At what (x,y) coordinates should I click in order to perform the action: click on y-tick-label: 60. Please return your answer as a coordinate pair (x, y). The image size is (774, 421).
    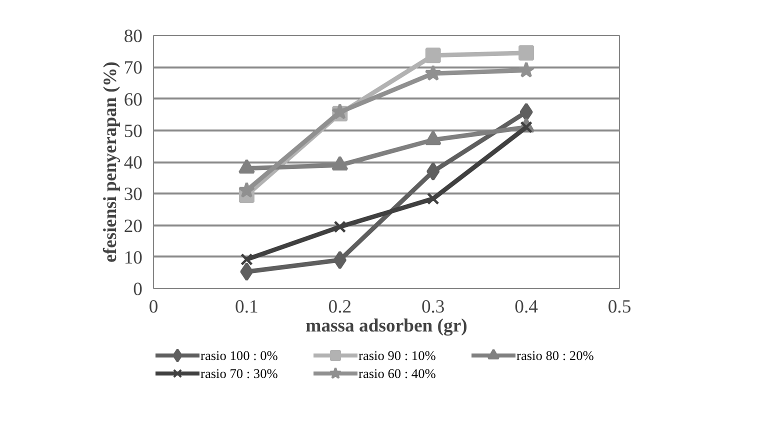
    Looking at the image, I should click on (133, 99).